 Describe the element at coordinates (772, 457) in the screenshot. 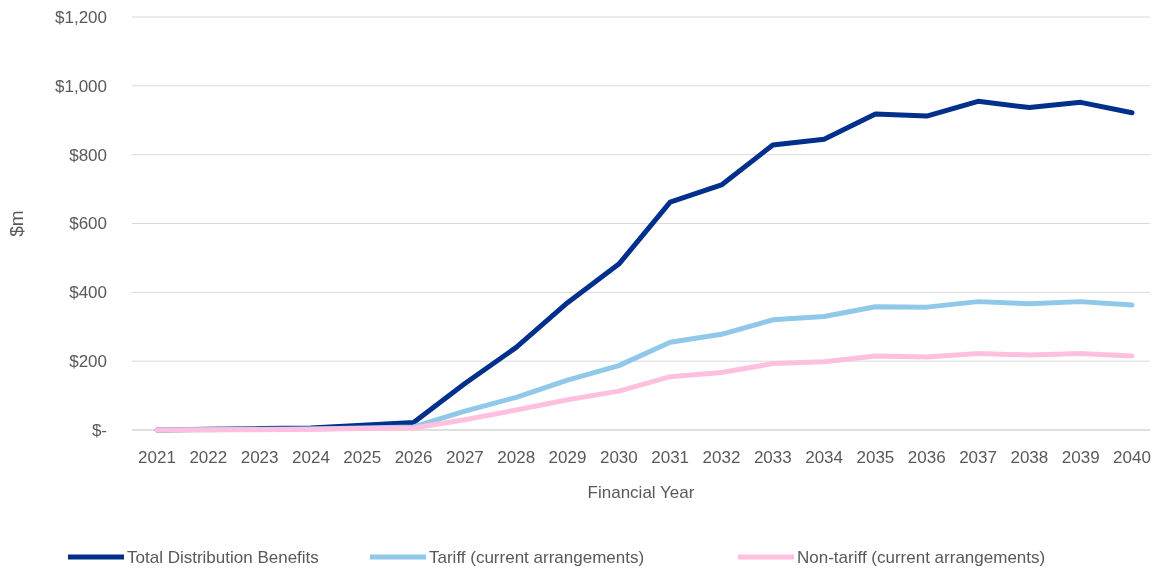

I see `x-tick-label: 2033` at that location.